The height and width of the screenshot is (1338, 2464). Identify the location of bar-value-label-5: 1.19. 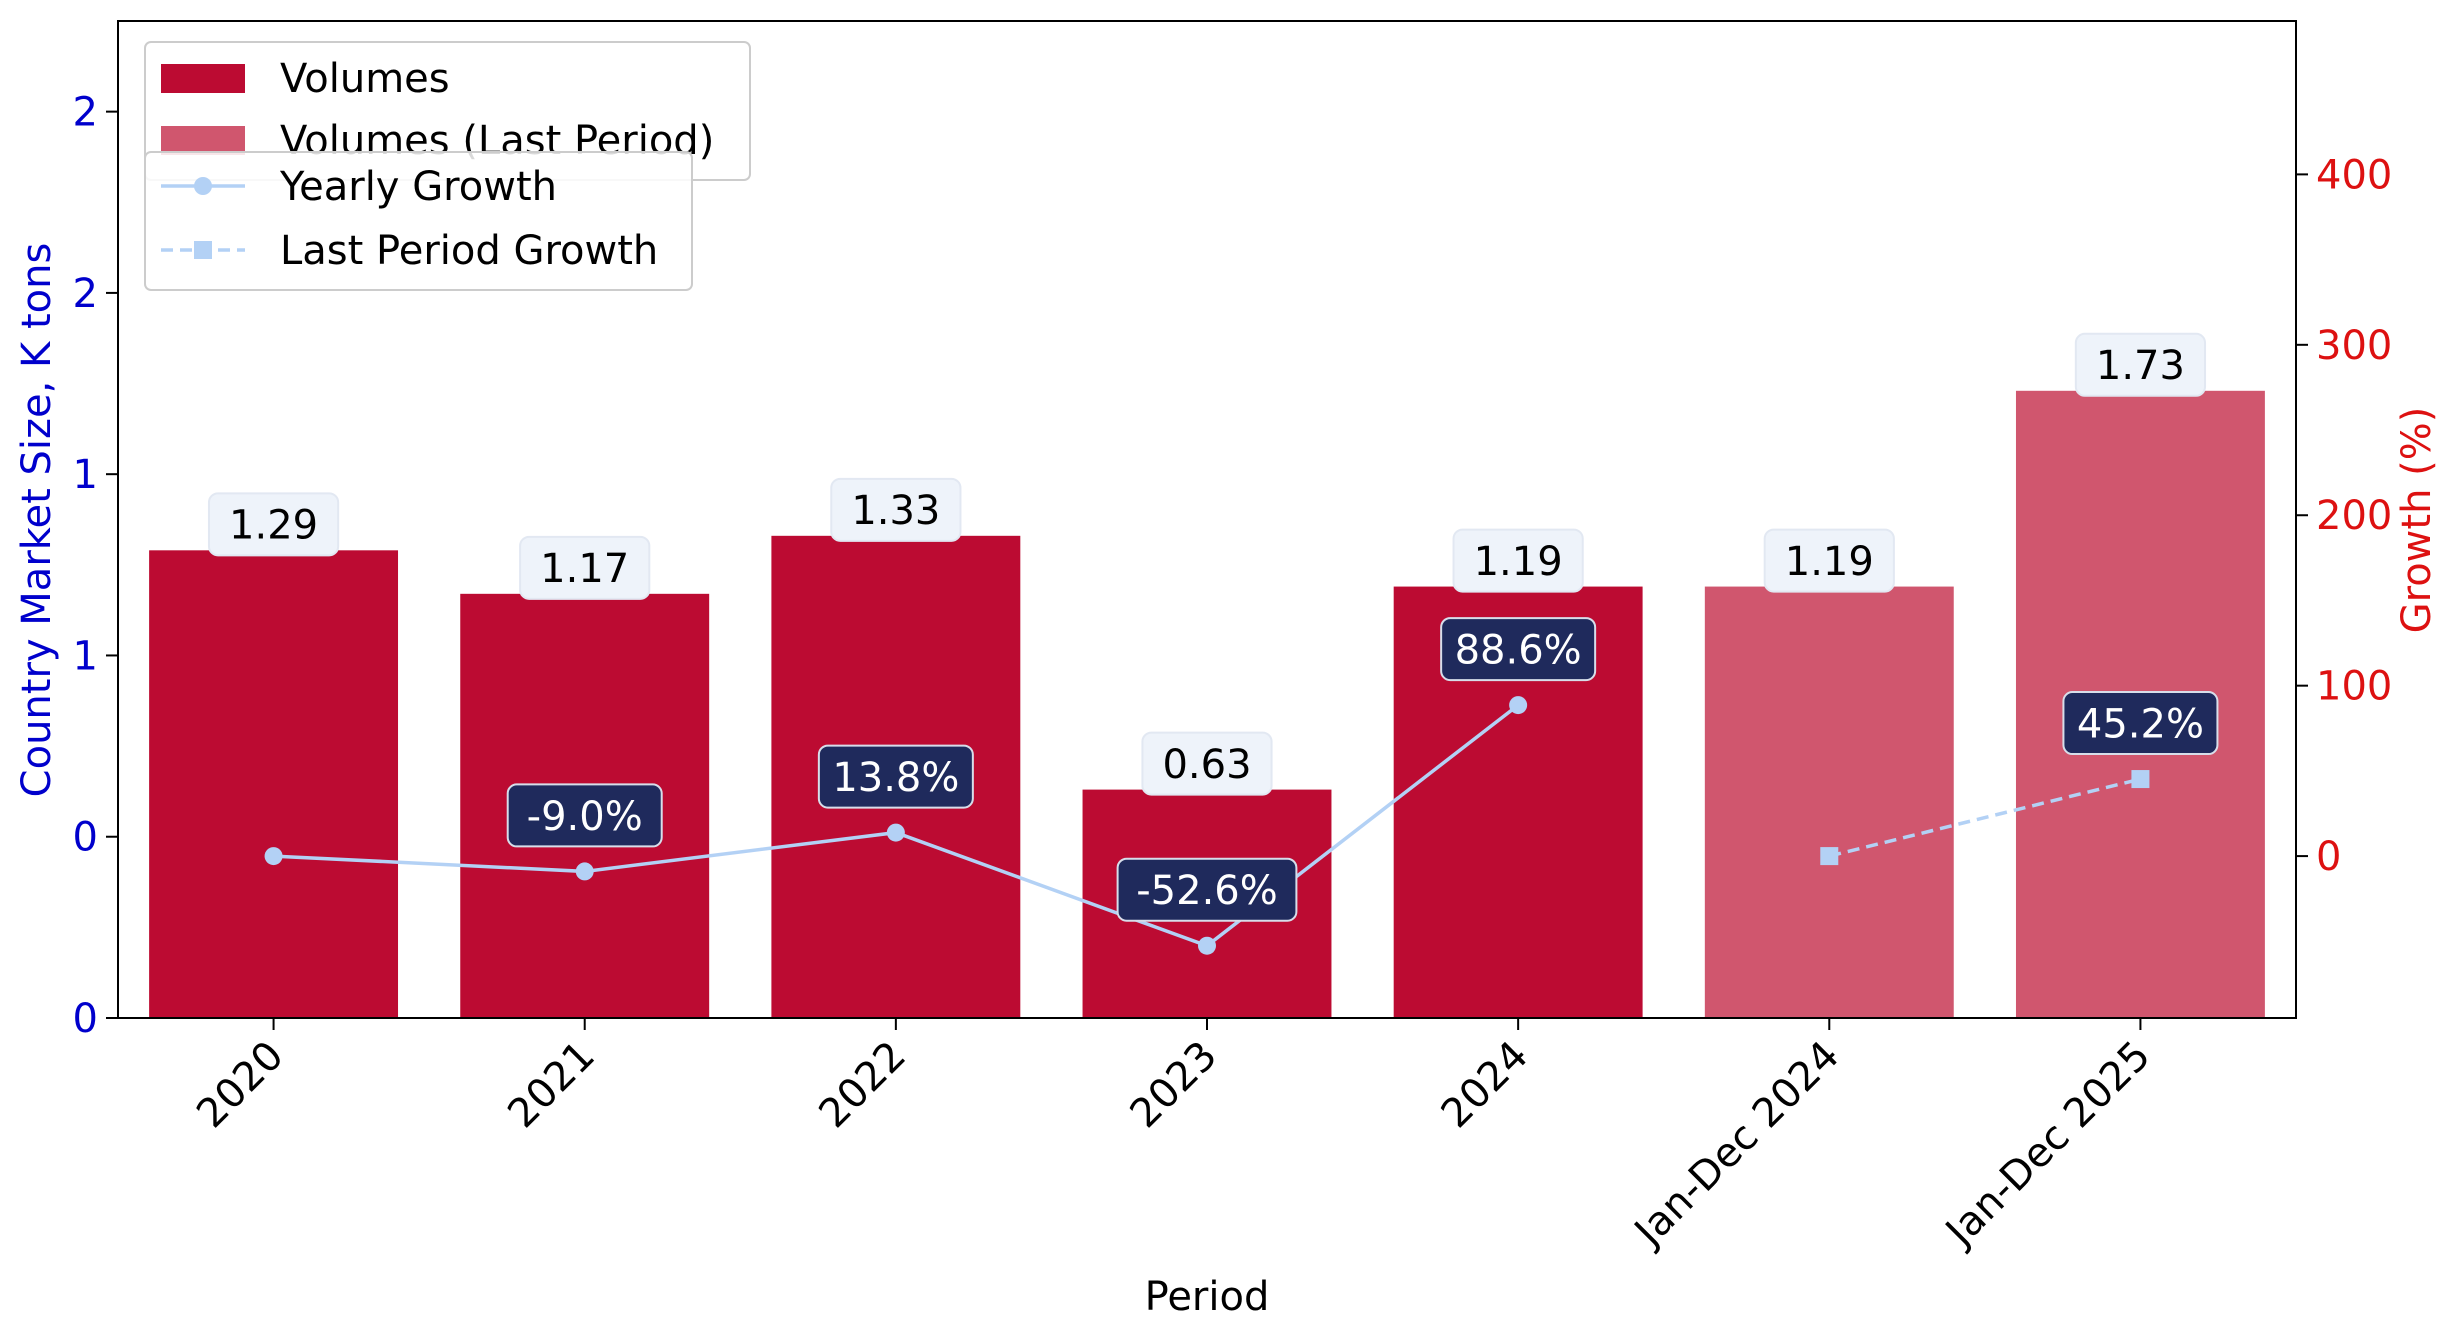
(1518, 562).